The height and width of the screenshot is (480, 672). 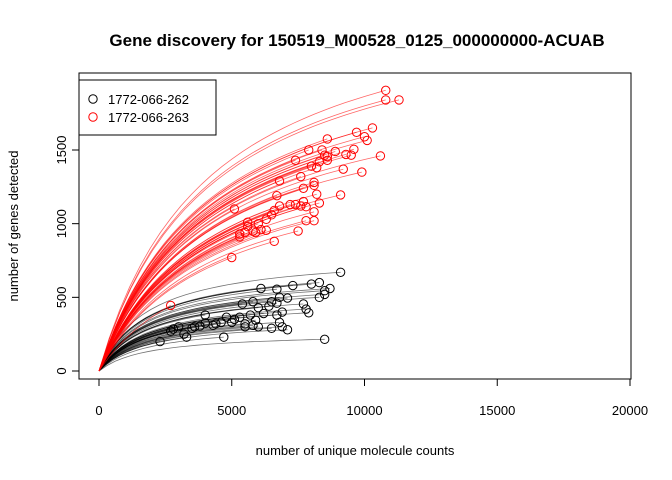 What do you see at coordinates (371, 398) in the screenshot?
I see `x-axis: 0 5000 10000 15000 20000` at bounding box center [371, 398].